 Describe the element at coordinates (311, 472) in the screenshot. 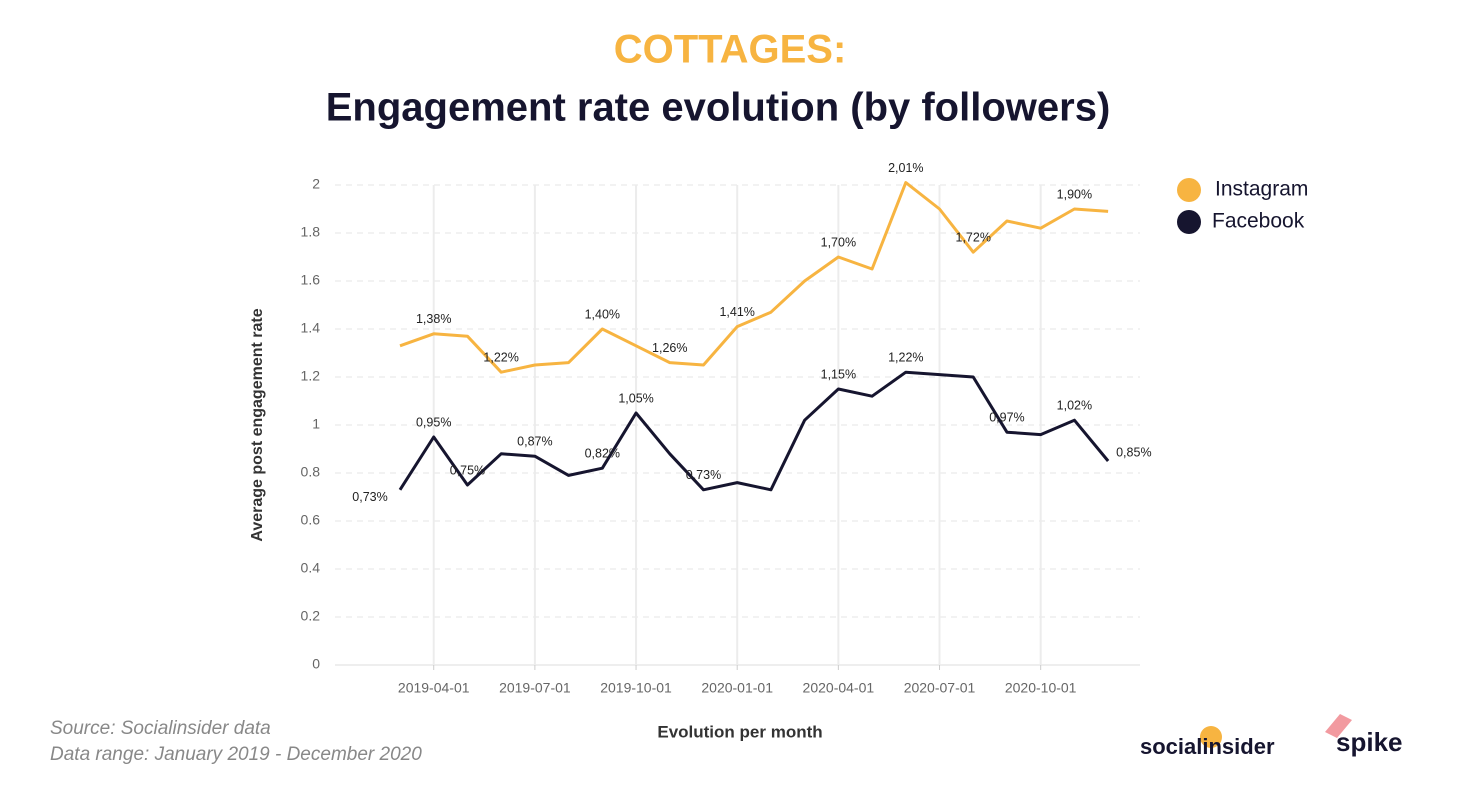

I see `y-tick-label: 0.8` at that location.